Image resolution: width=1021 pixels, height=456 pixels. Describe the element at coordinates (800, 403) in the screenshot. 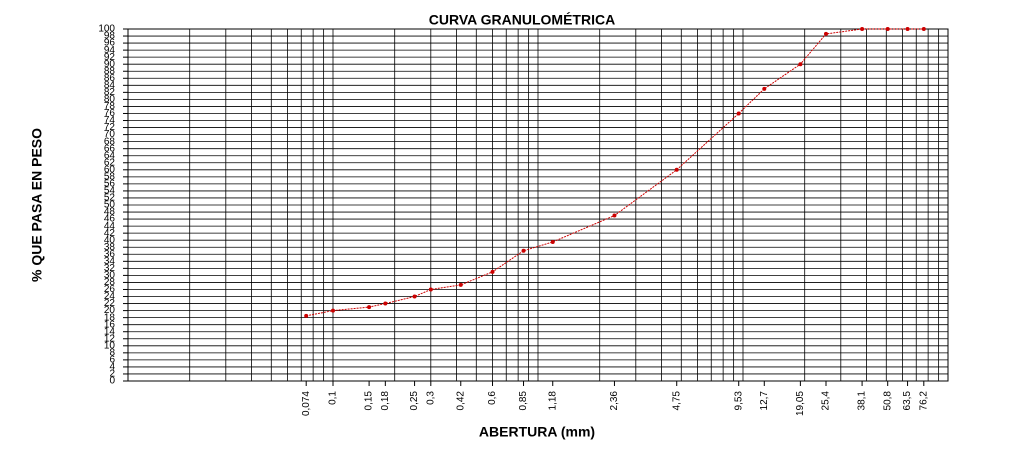

I see `x-tick-label: 19,05` at that location.